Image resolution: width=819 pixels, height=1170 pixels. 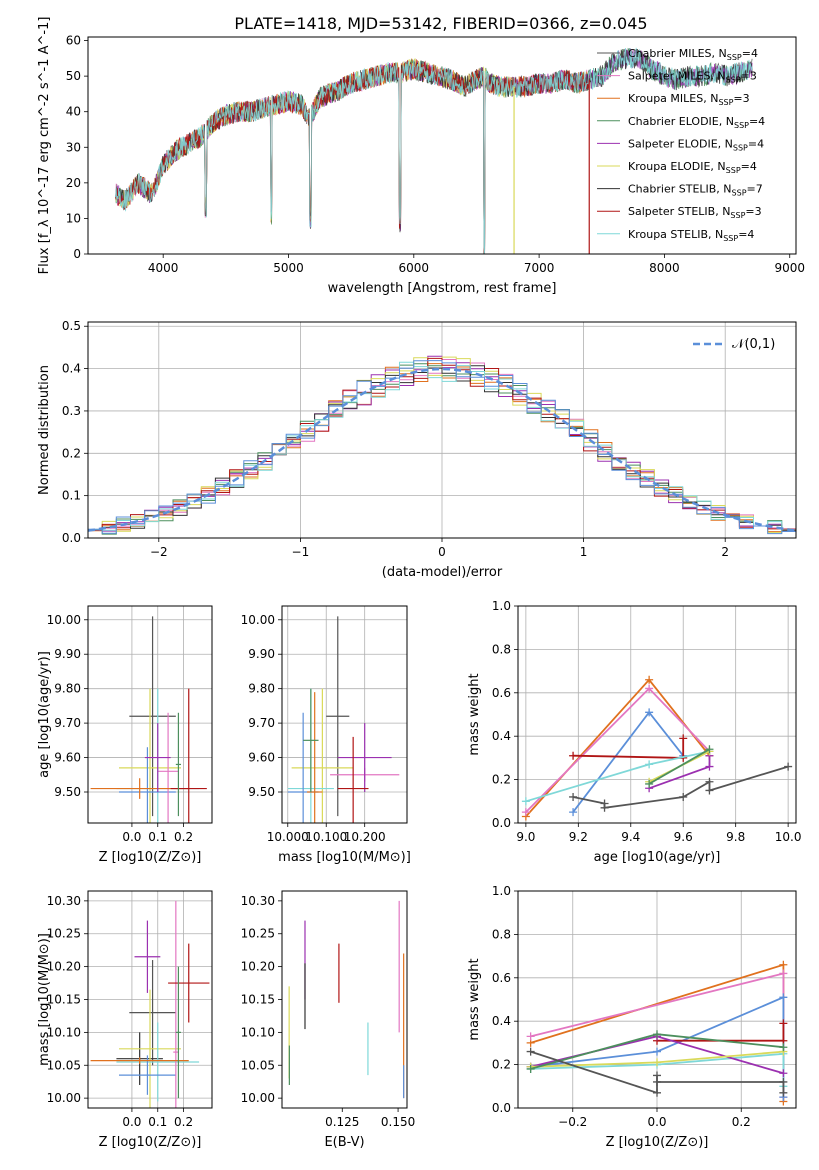 I want to click on legend-label: Kroupa MILES, NSSP=3, so click(x=689, y=99).